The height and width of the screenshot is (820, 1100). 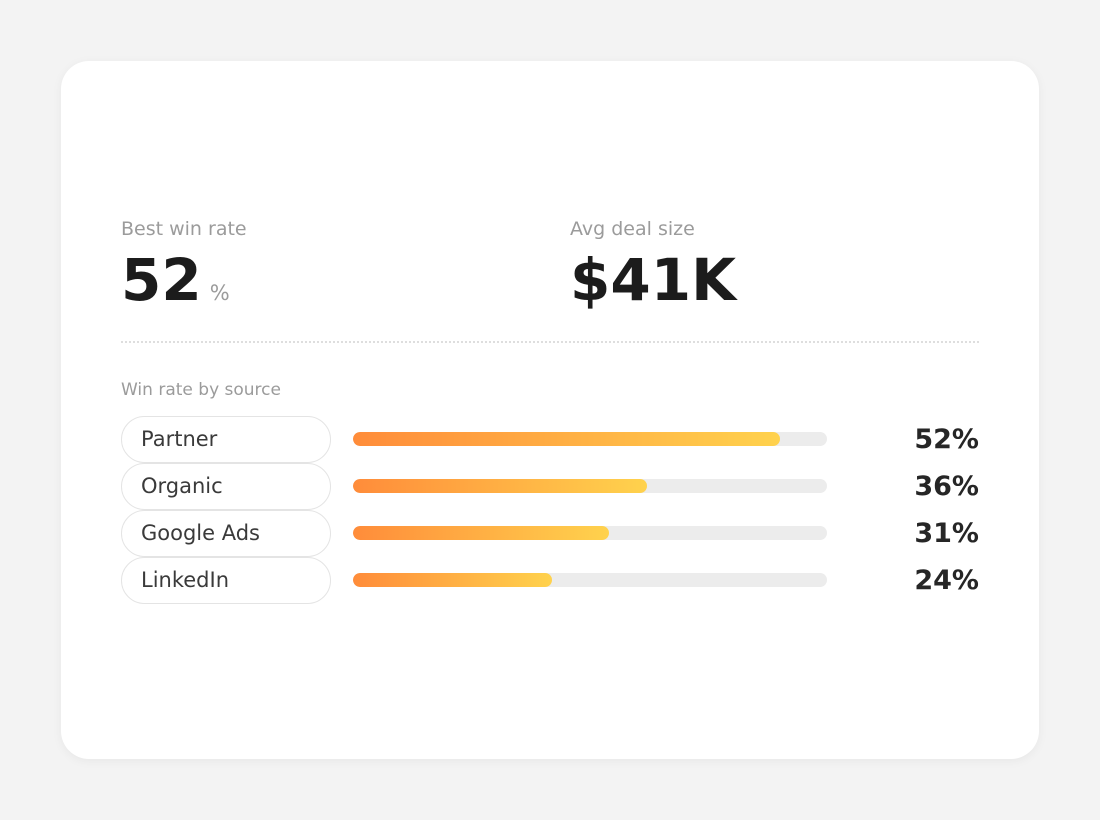 I want to click on percent-label: 31%, so click(x=946, y=533).